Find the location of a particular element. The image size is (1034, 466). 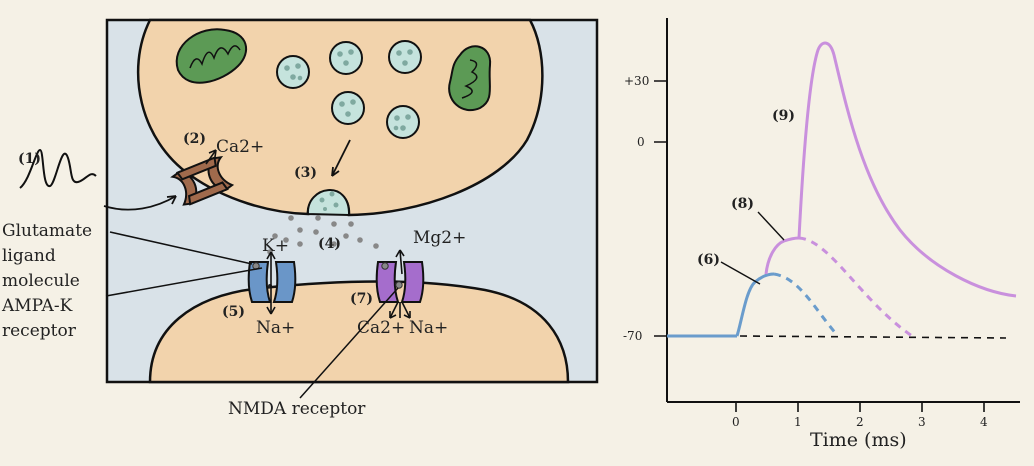

ampa-leader-line is located at coordinates (184, 282).